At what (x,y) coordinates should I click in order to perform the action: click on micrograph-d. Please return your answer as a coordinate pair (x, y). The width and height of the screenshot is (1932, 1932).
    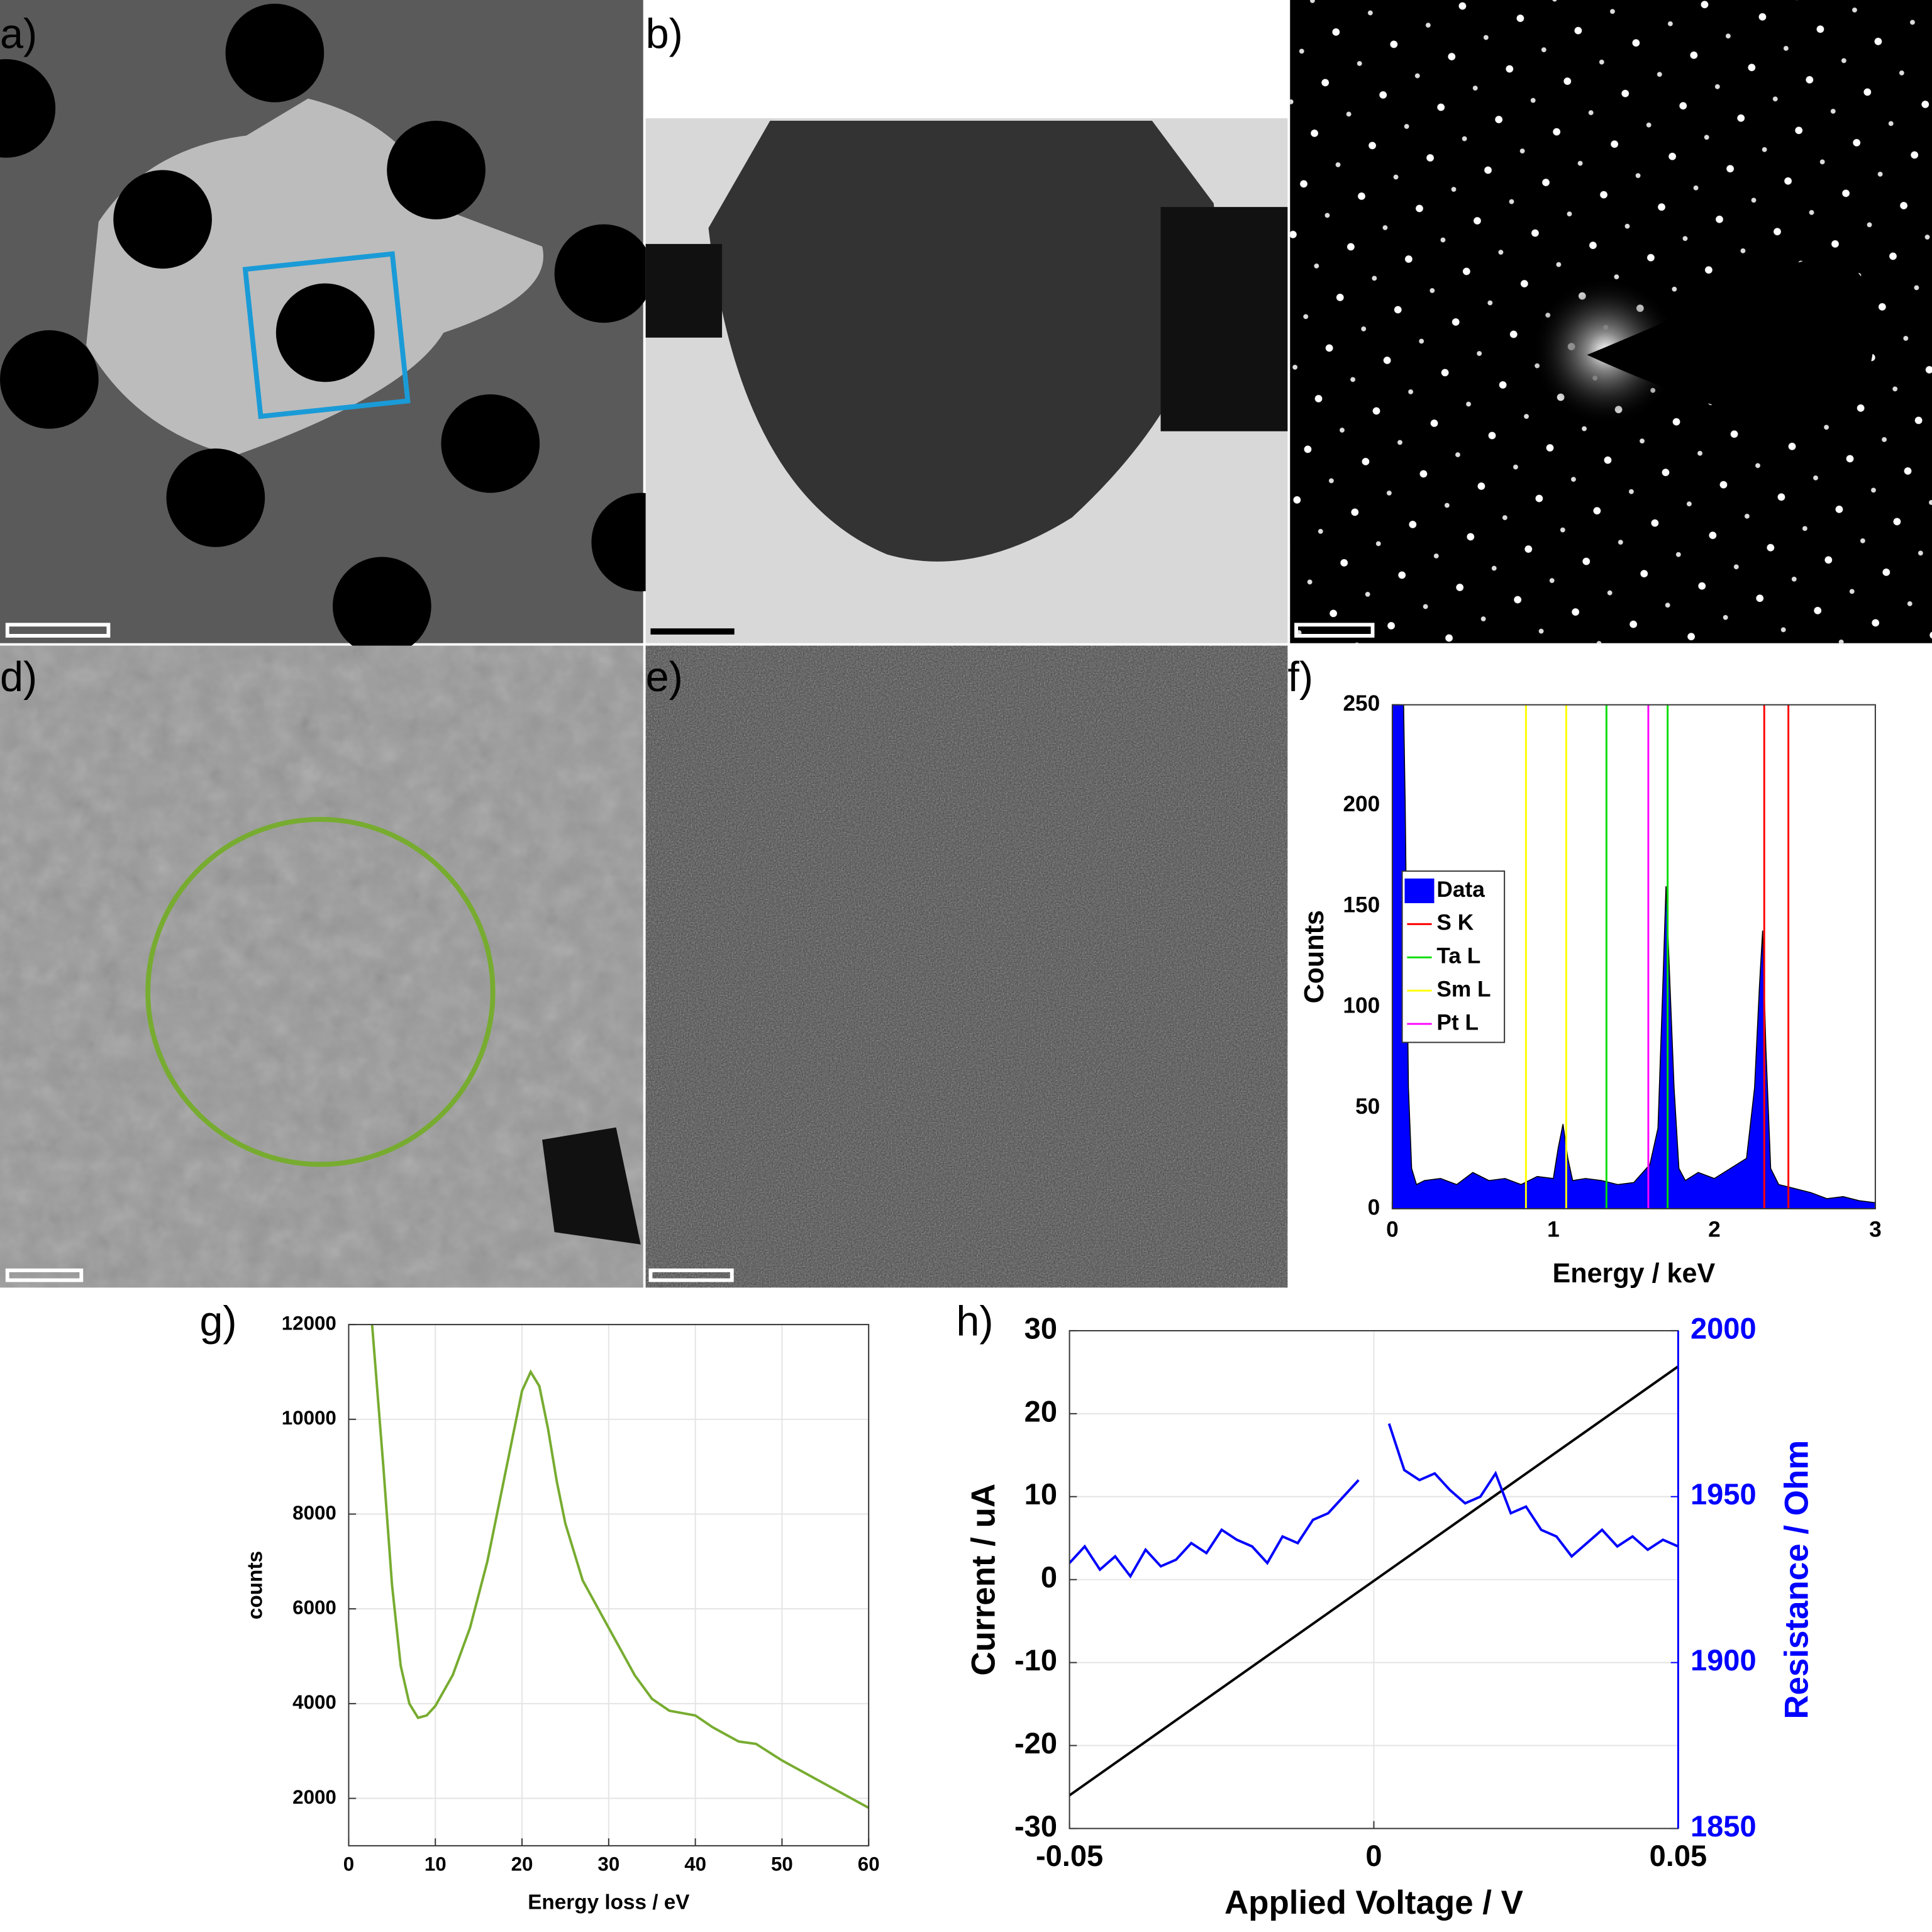
    Looking at the image, I should click on (321, 966).